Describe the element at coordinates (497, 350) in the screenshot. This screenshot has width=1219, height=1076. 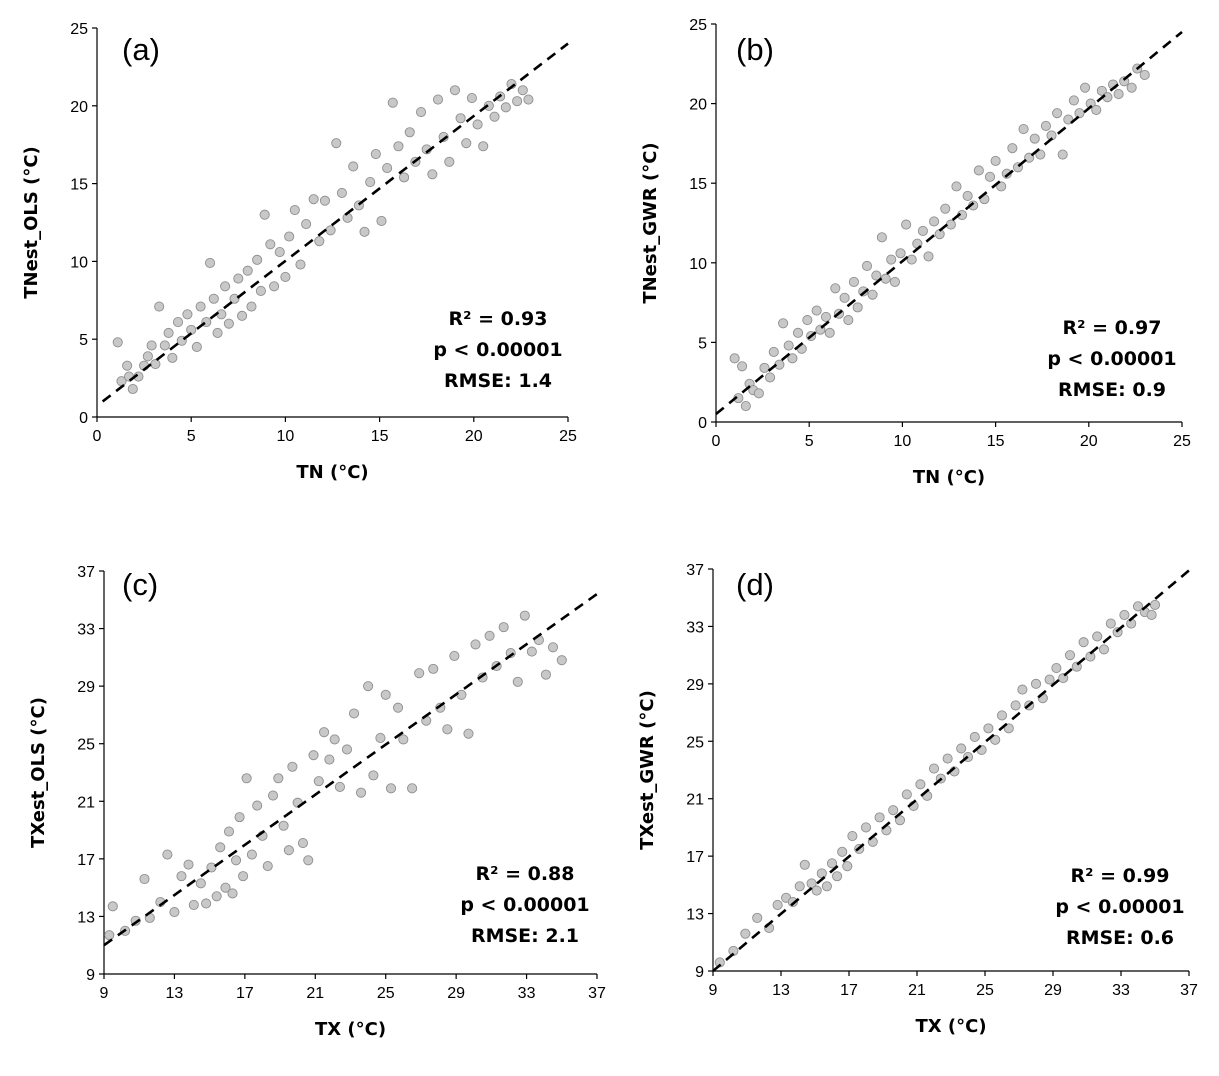
I see `stats-line: p < 0.00001` at that location.